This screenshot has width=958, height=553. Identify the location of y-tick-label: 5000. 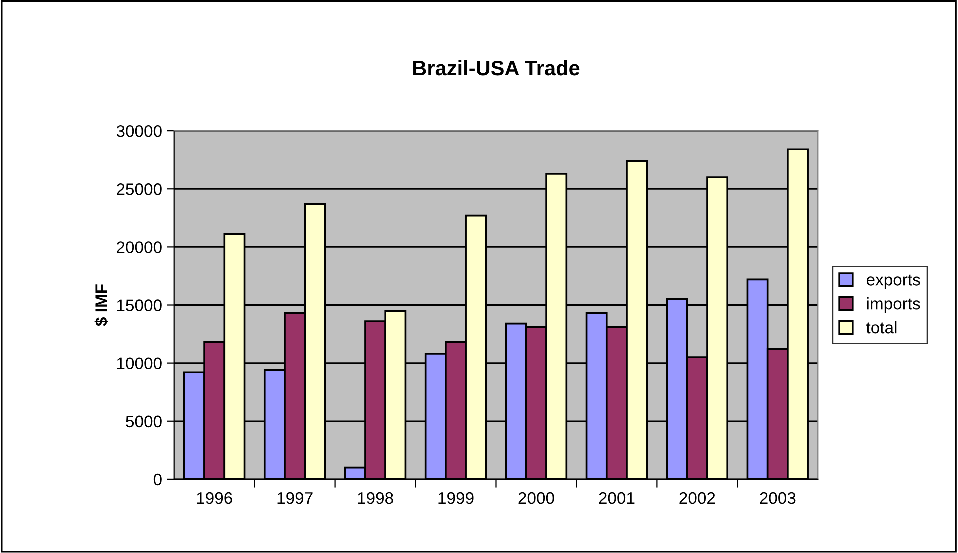
(144, 422).